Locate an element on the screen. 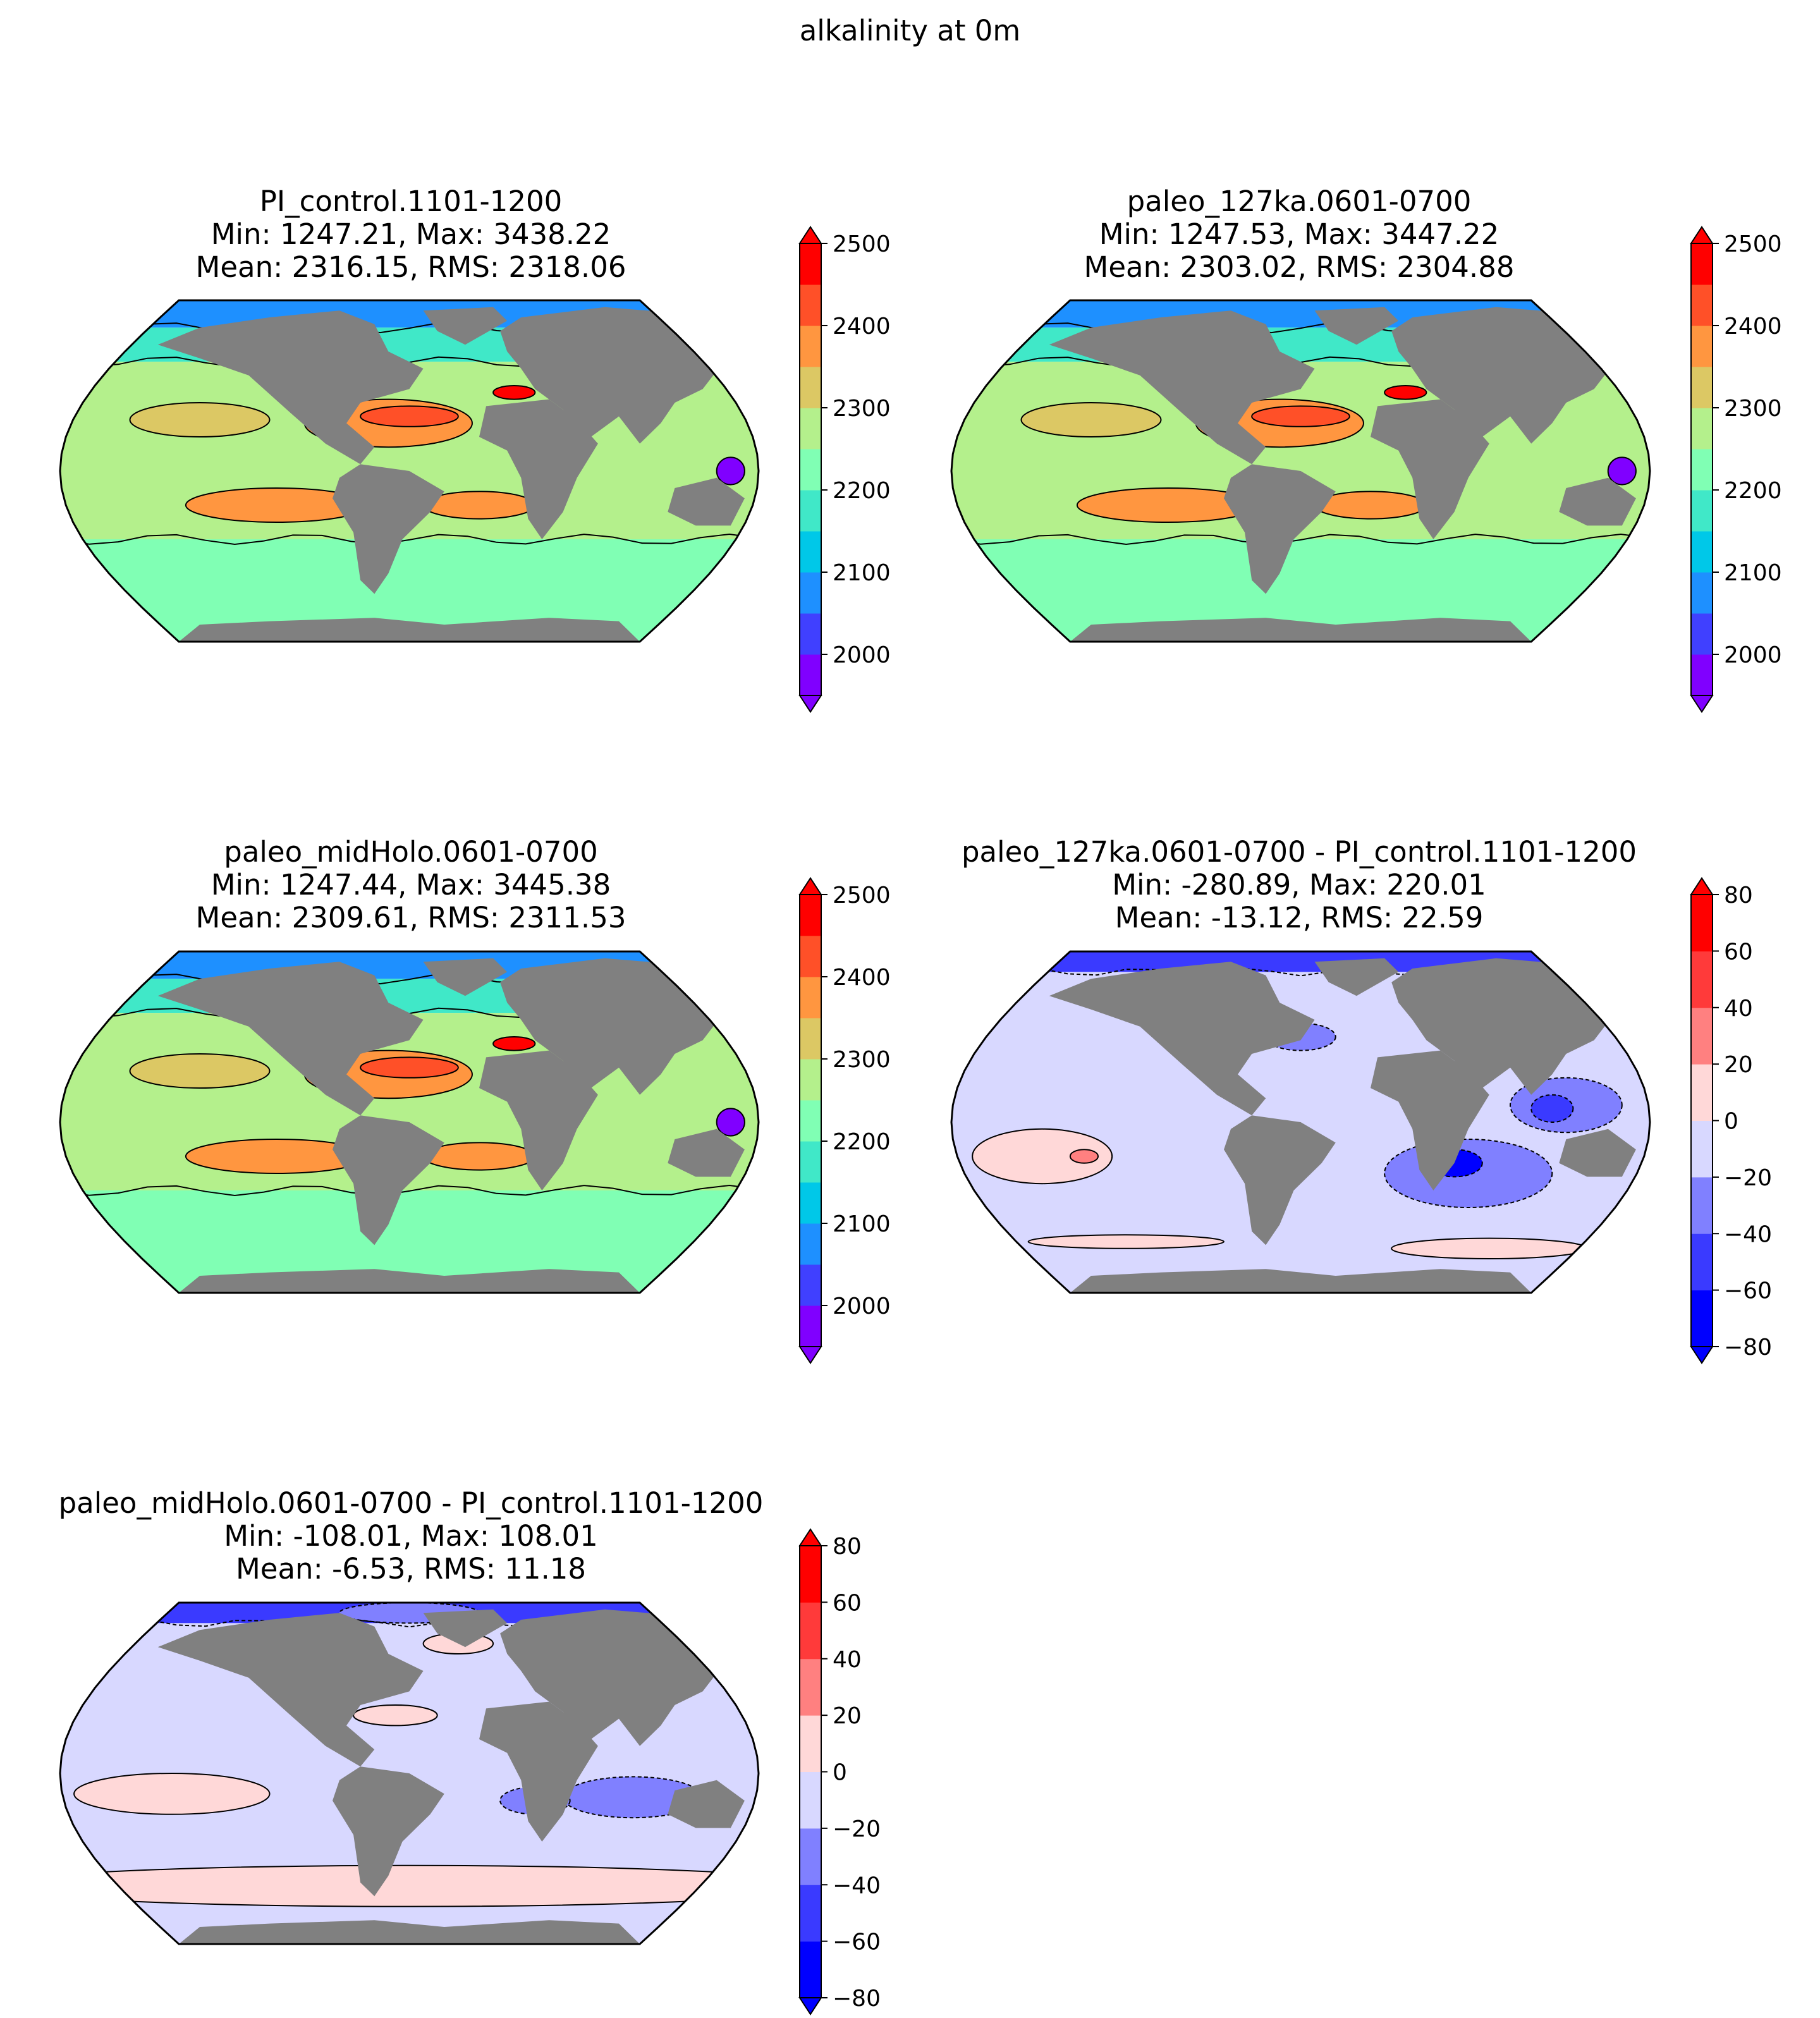 This screenshot has height=2018, width=1820. colorbar-tick-label: 2100 is located at coordinates (1753, 573).